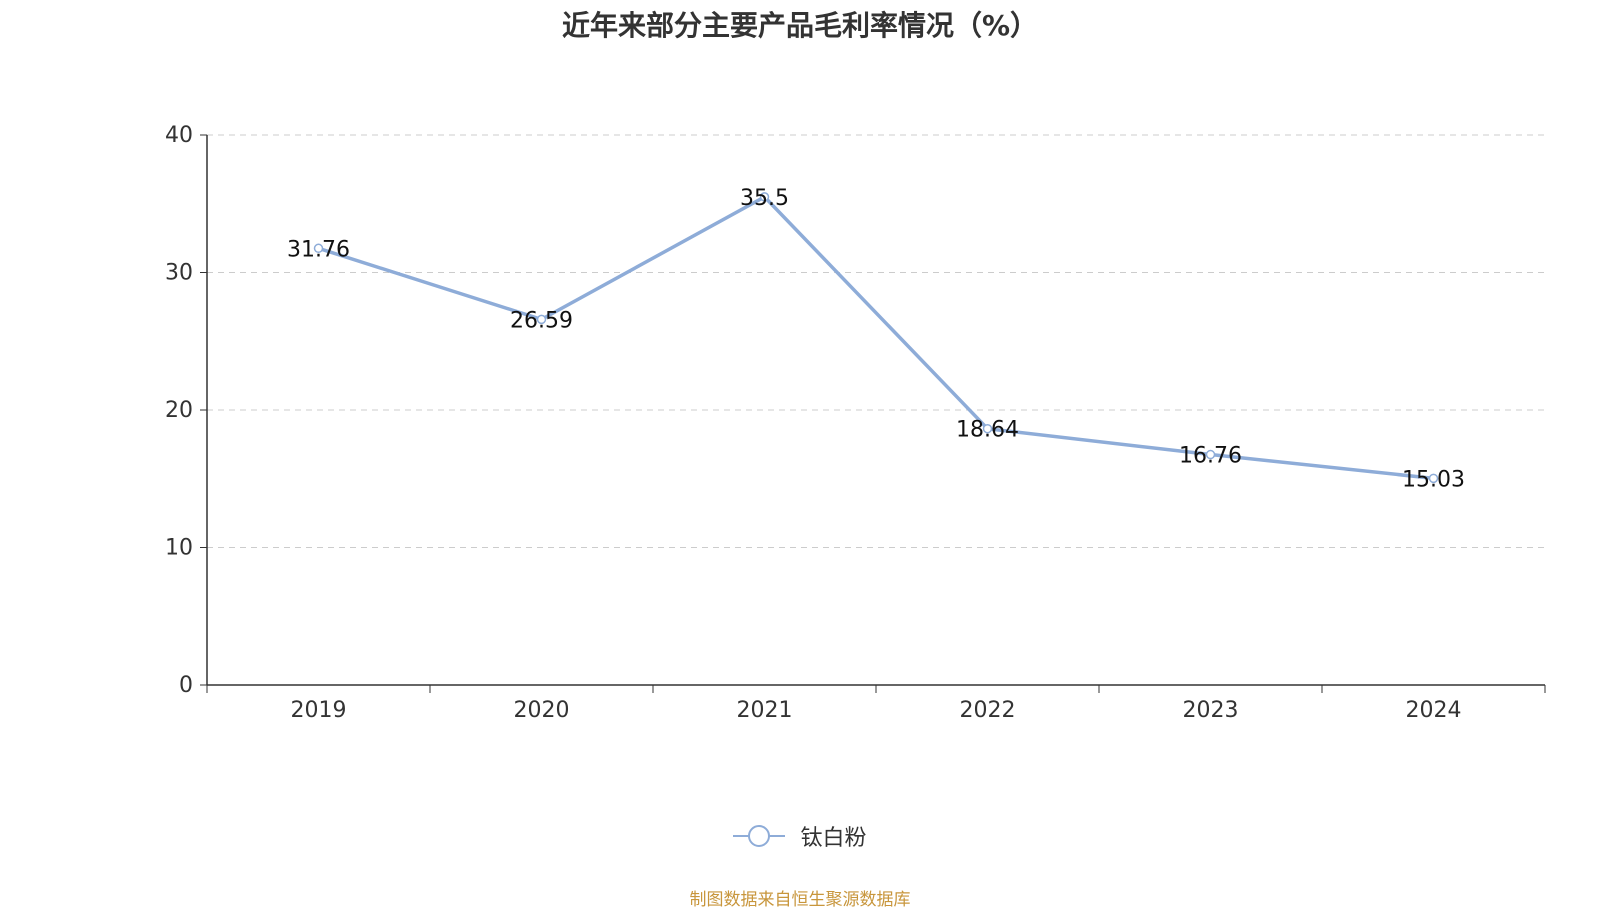  I want to click on x-tick-label: 2023, so click(1211, 710).